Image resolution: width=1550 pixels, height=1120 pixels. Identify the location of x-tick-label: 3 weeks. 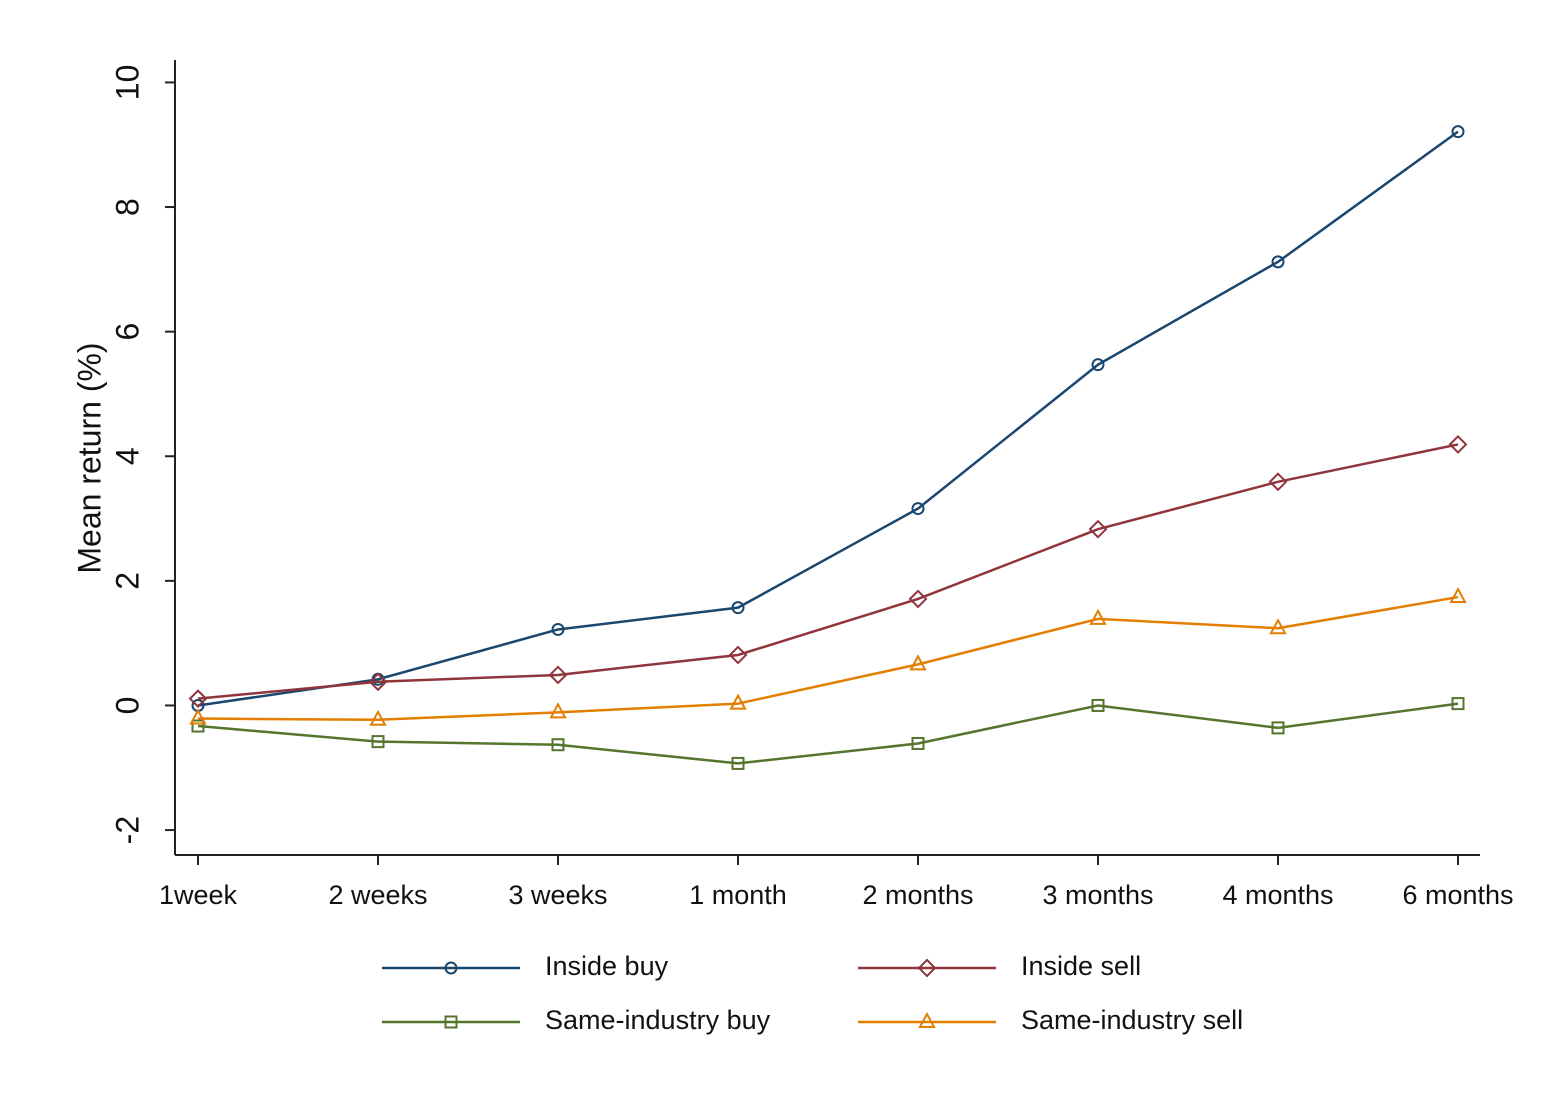
(557, 895).